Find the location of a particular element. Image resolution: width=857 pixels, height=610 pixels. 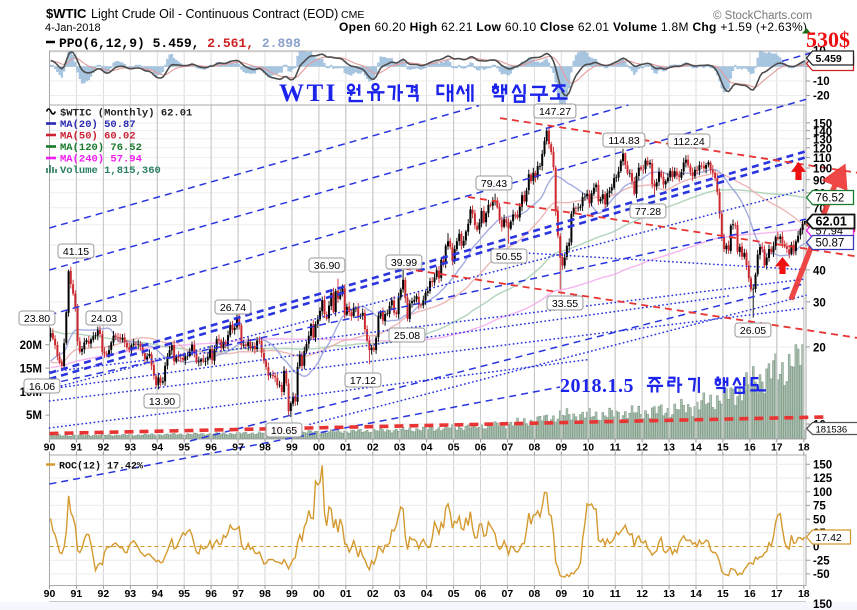

svg-text: 16.06 is located at coordinates (42, 387).